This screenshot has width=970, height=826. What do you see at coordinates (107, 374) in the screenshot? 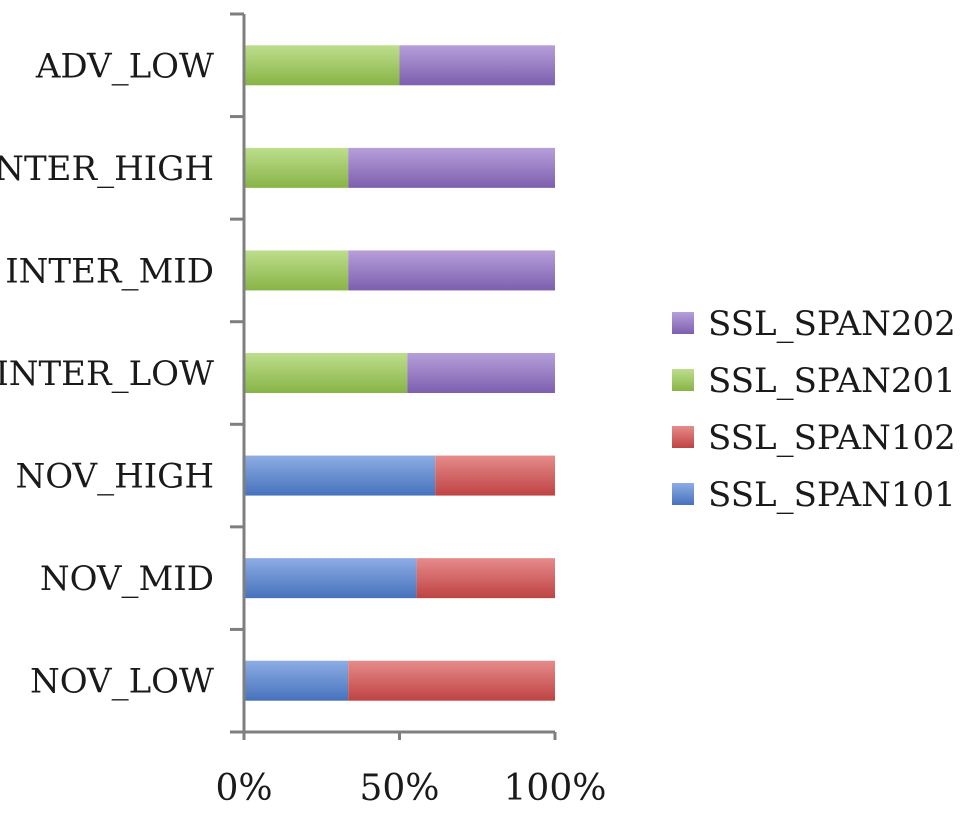
I see `category-label: INTER_LOW` at bounding box center [107, 374].